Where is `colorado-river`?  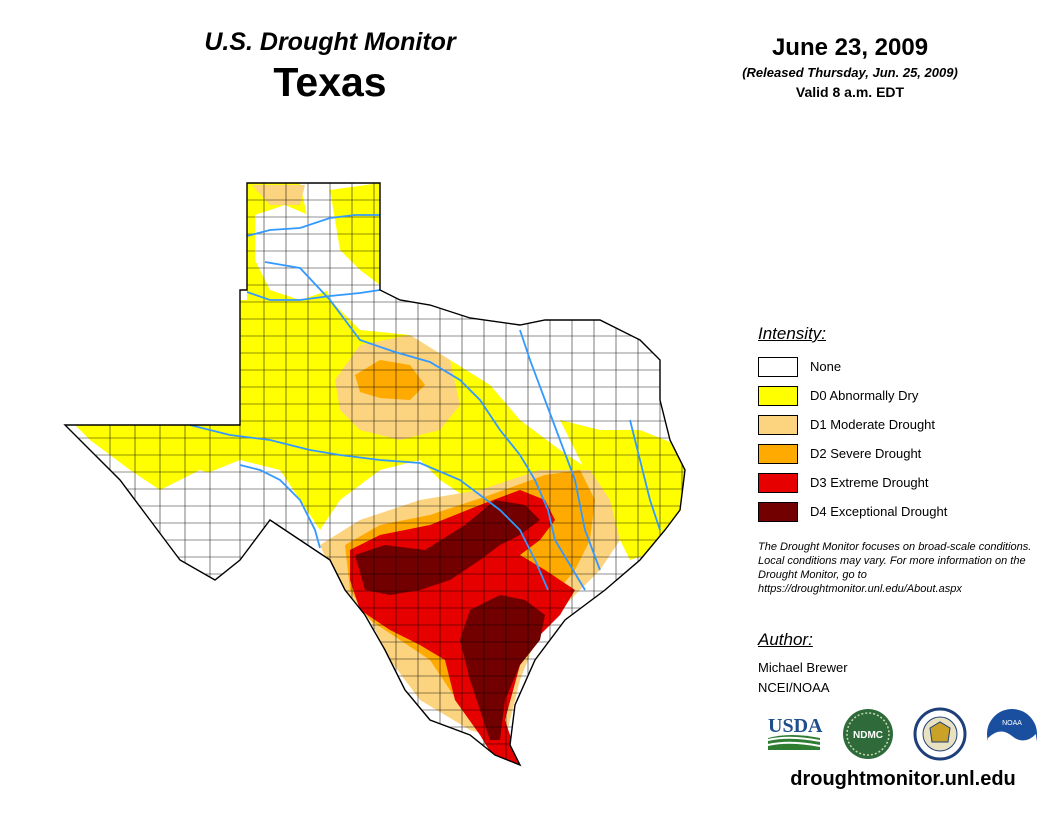 colorado-river is located at coordinates (369, 507).